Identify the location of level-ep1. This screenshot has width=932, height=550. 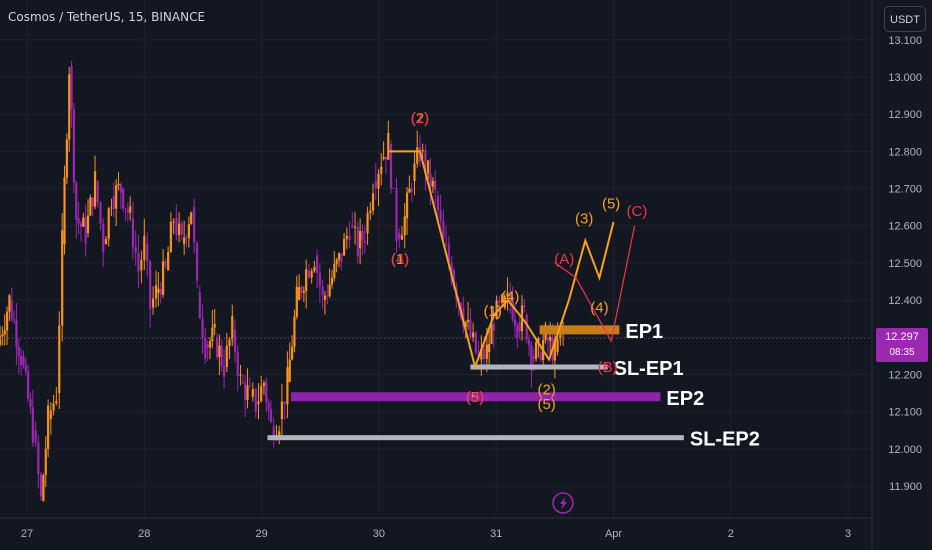
(579, 330).